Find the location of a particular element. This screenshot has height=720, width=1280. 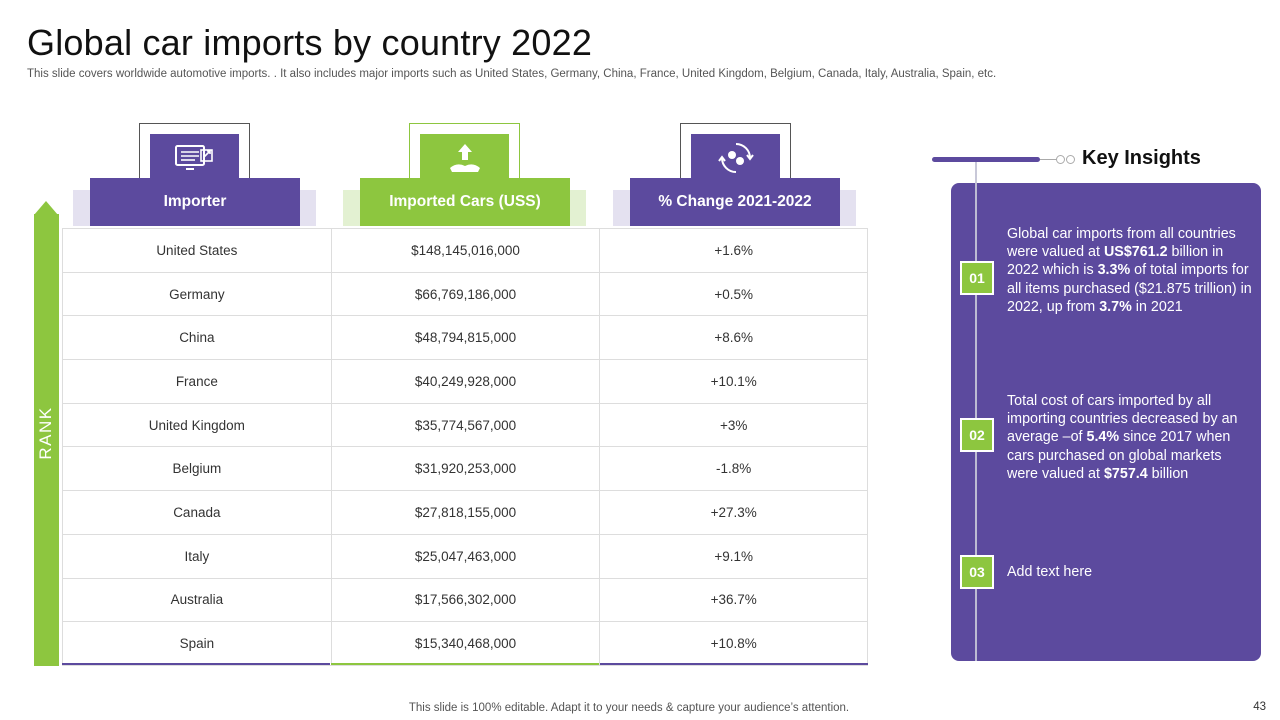

imported-cars-icon-frame is located at coordinates (464, 152).